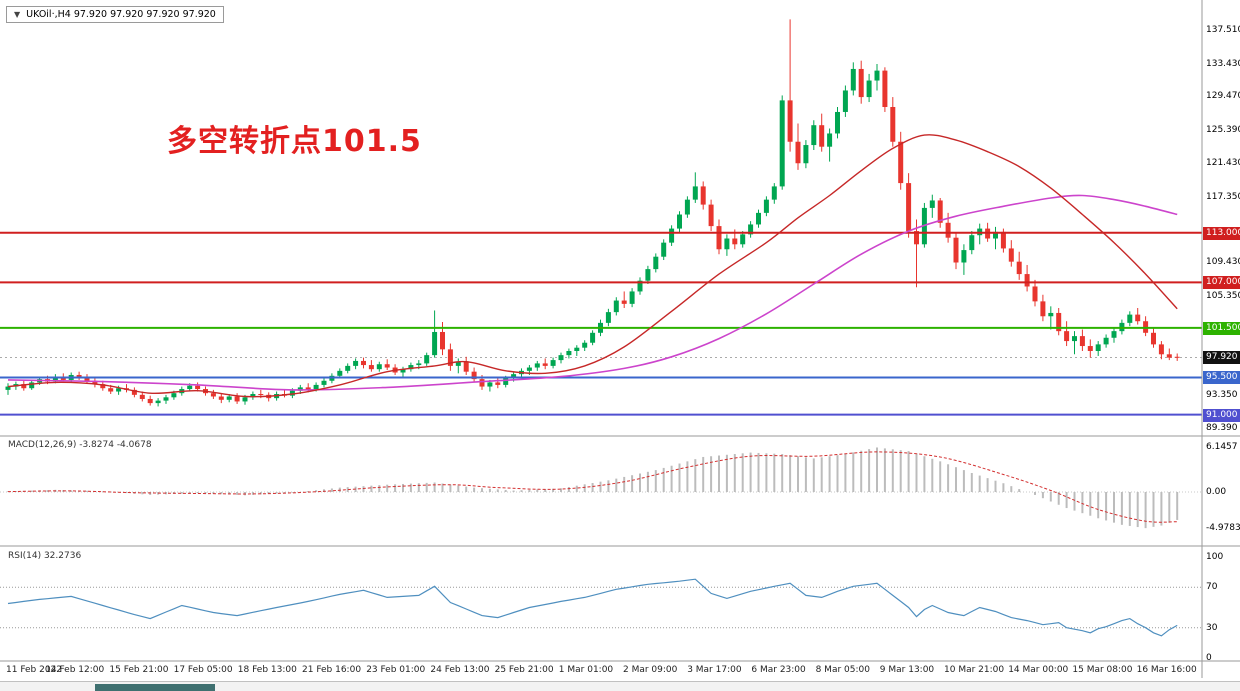 Image resolution: width=1240 pixels, height=691 pixels. What do you see at coordinates (842, 670) in the screenshot?
I see `time-axis-label: 8 Mar 05:00` at bounding box center [842, 670].